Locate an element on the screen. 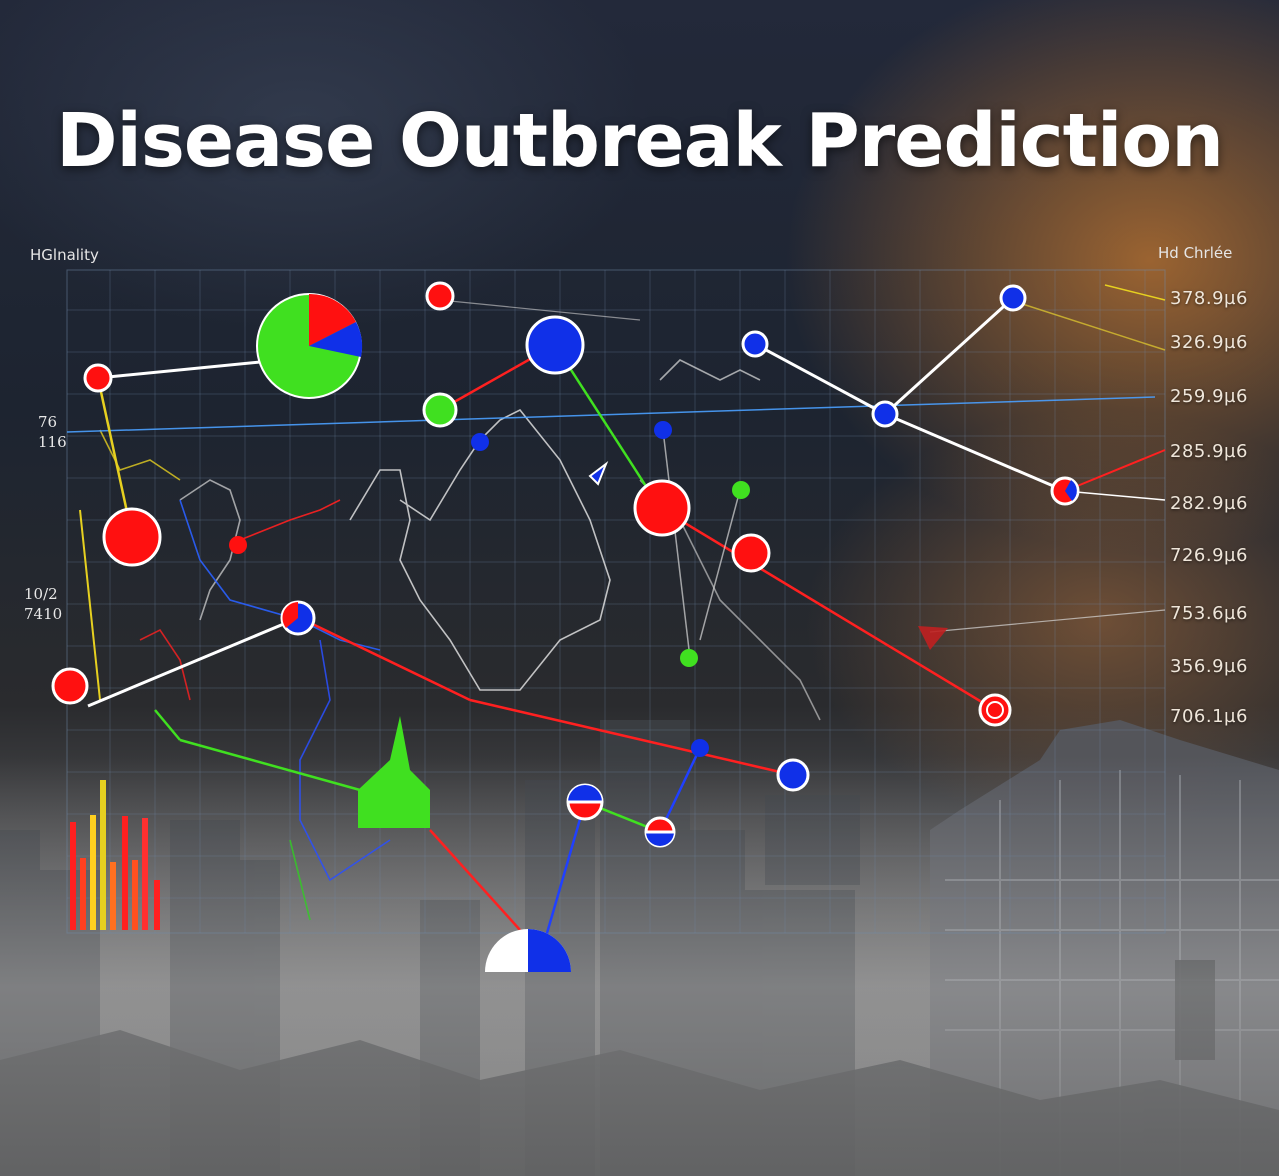 The height and width of the screenshot is (1176, 1279). outbreak-marker-icon is located at coordinates (394, 772).